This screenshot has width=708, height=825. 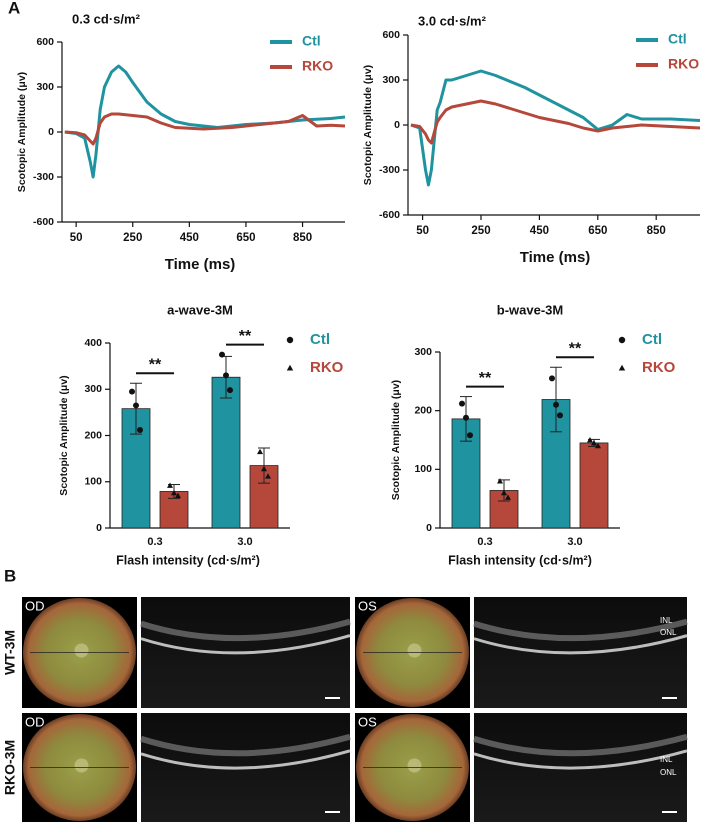 What do you see at coordinates (302, 238) in the screenshot?
I see `x-tick-label: 850` at bounding box center [302, 238].